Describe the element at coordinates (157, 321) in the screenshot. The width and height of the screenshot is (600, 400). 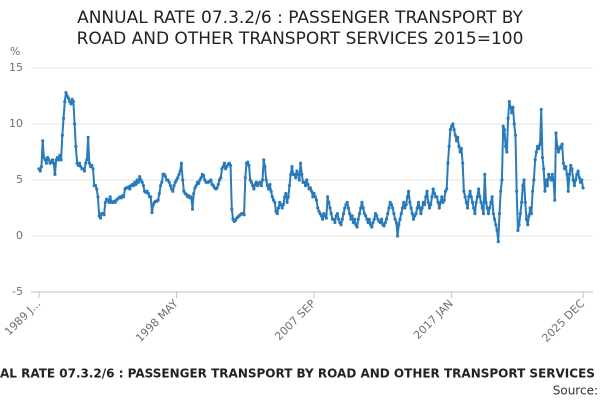
I see `x-tick-label: 1998 MAY` at that location.